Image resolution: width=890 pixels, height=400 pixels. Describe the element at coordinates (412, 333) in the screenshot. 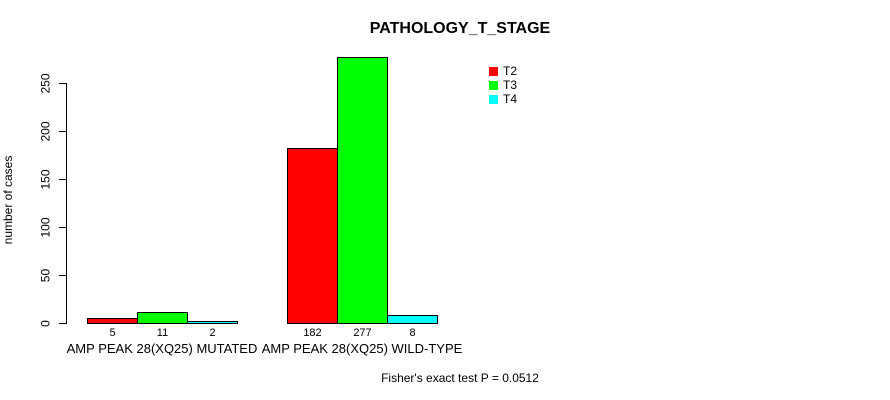

I see `bar-value-label: 8` at that location.